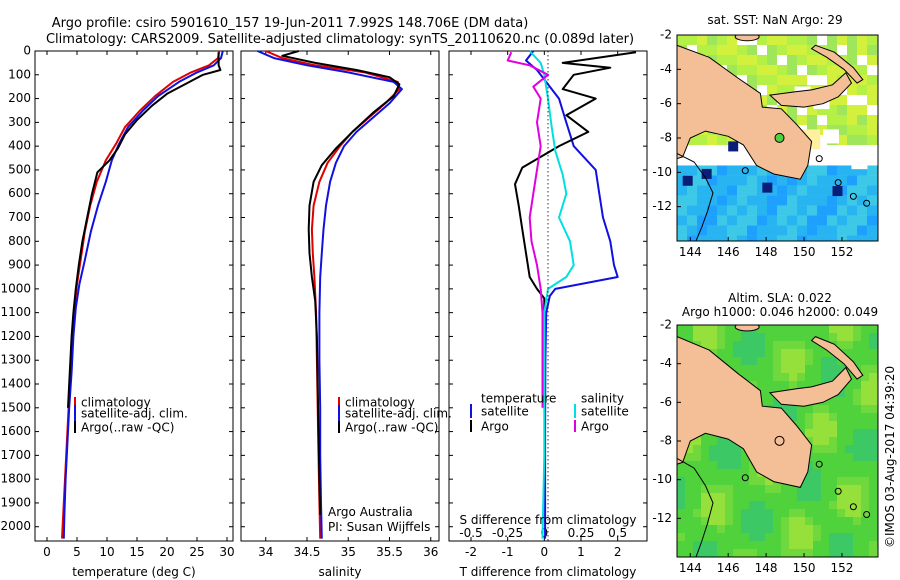 Image resolution: width=900 pixels, height=580 pixels. Describe the element at coordinates (19, 98) in the screenshot. I see `depth-tick-label: 200` at that location.